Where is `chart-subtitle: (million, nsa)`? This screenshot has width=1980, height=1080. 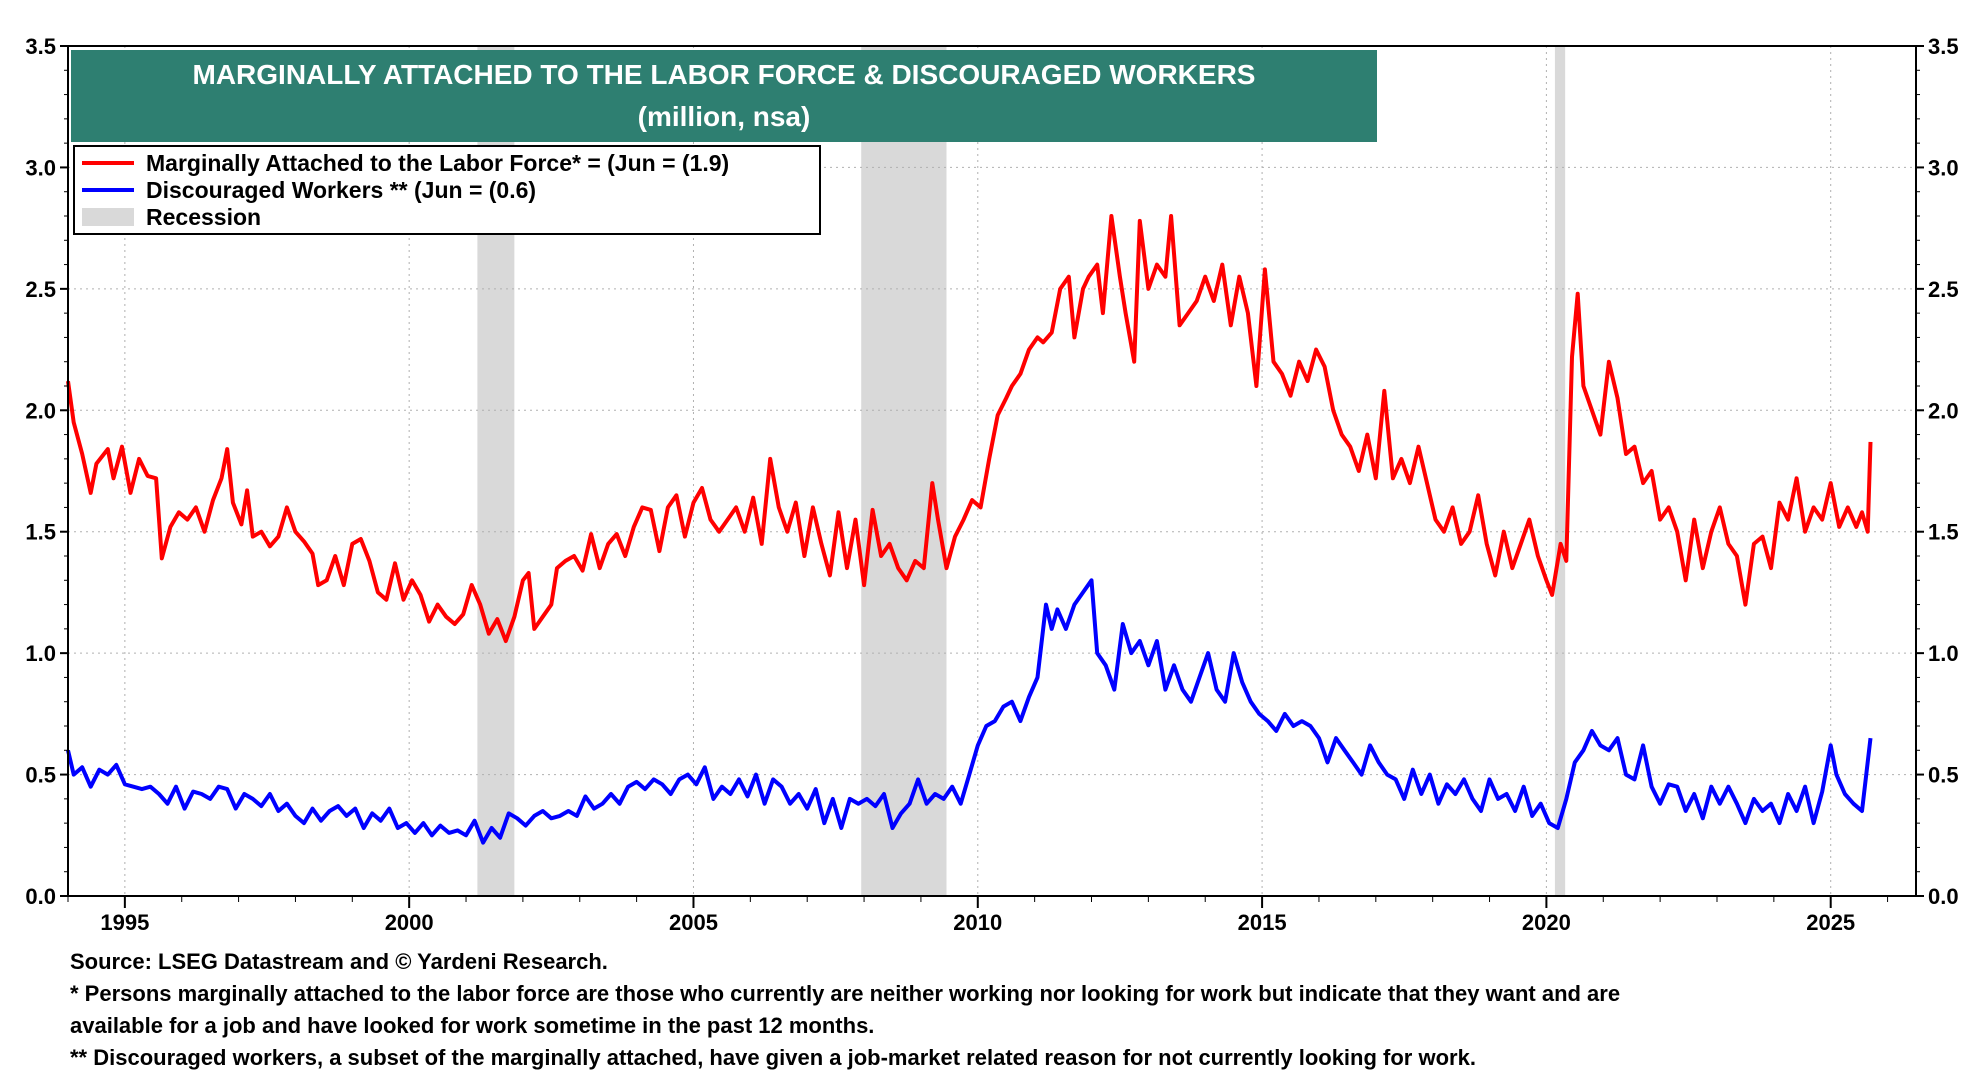
chart-subtitle: (million, nsa) is located at coordinates (724, 116).